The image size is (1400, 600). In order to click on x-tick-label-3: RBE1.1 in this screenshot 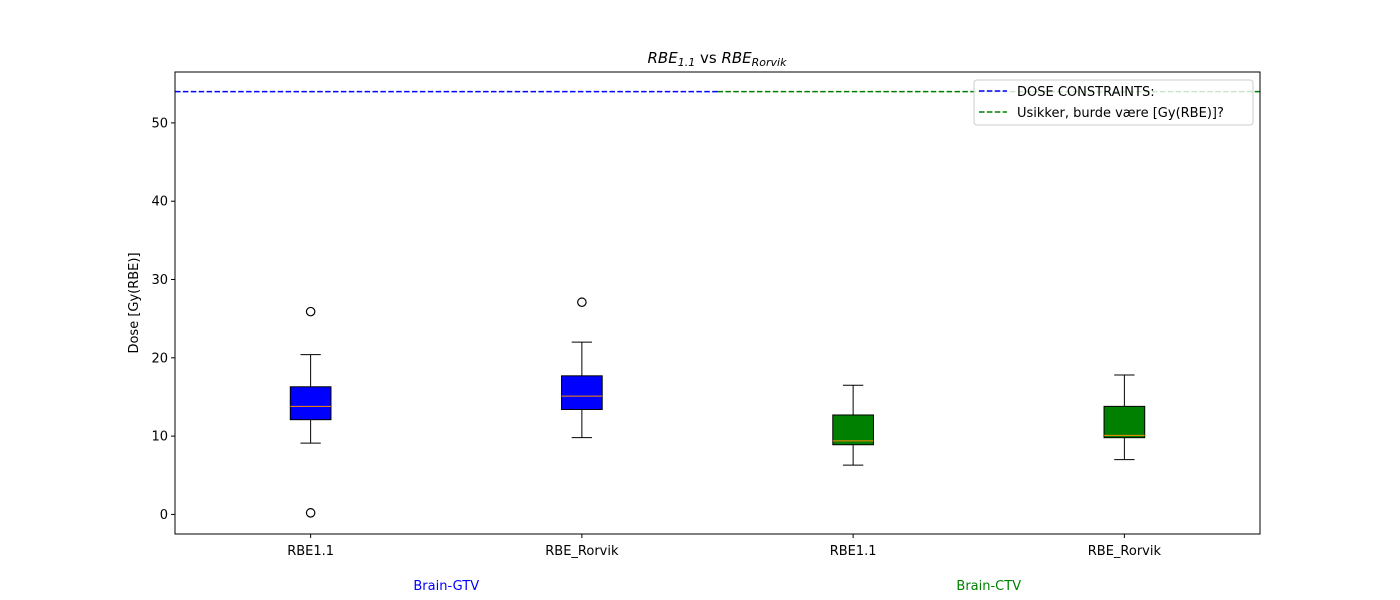, I will do `click(853, 551)`.